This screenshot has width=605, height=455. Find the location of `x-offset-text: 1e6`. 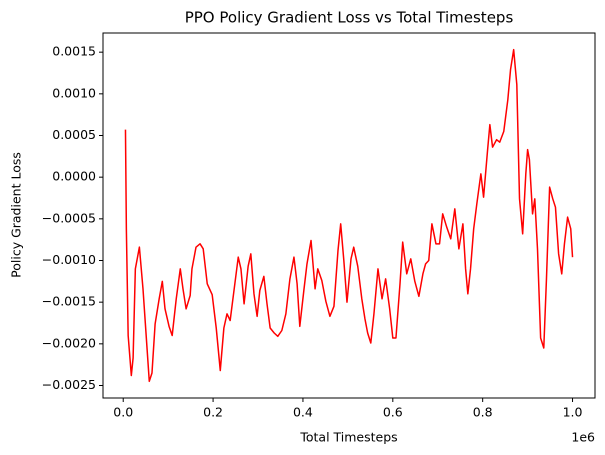

x-offset-text: 1e6 is located at coordinates (583, 437).